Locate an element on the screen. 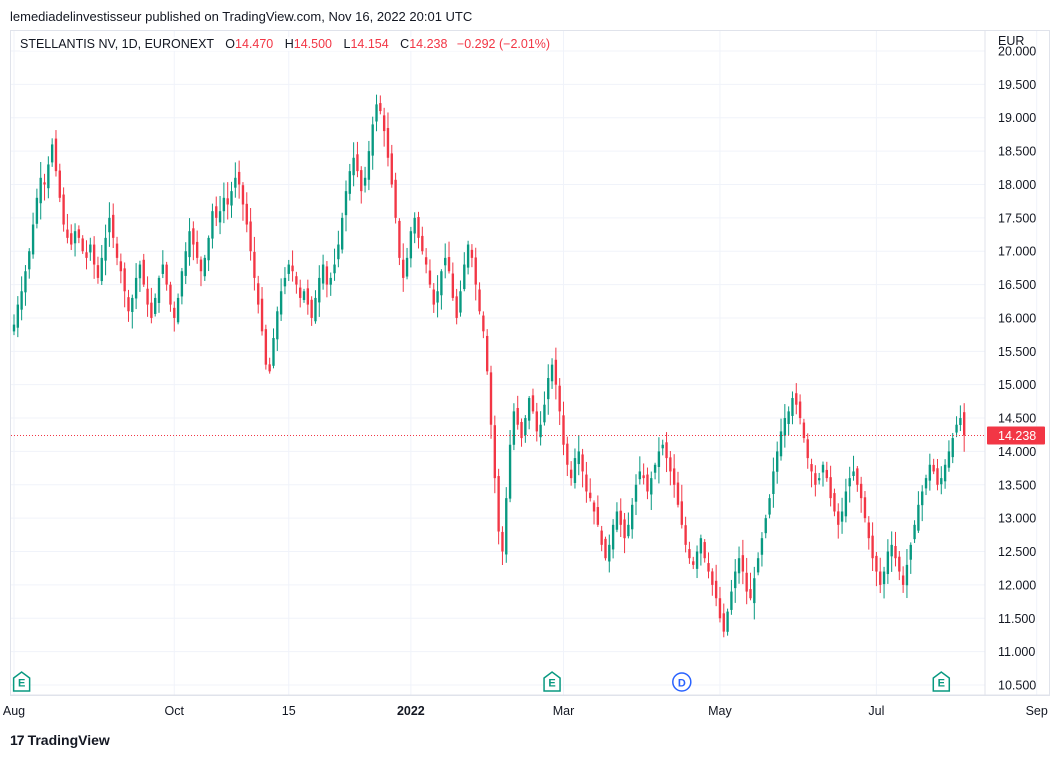 The height and width of the screenshot is (758, 1060). last-price-label: 14.238 is located at coordinates (1017, 436).